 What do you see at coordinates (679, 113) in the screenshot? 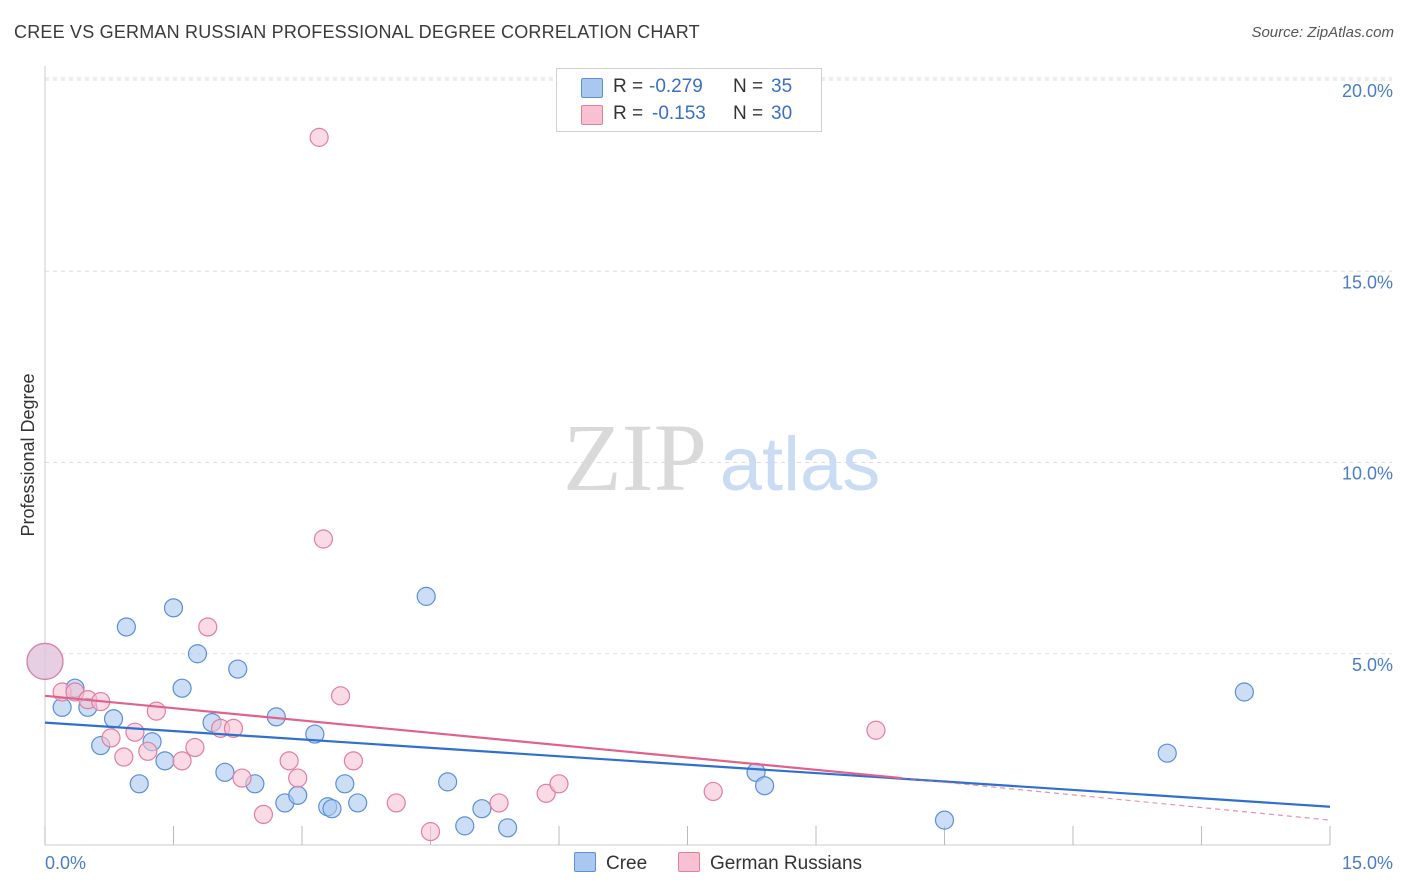
I see `legend-r-value: -0.153` at bounding box center [679, 113].